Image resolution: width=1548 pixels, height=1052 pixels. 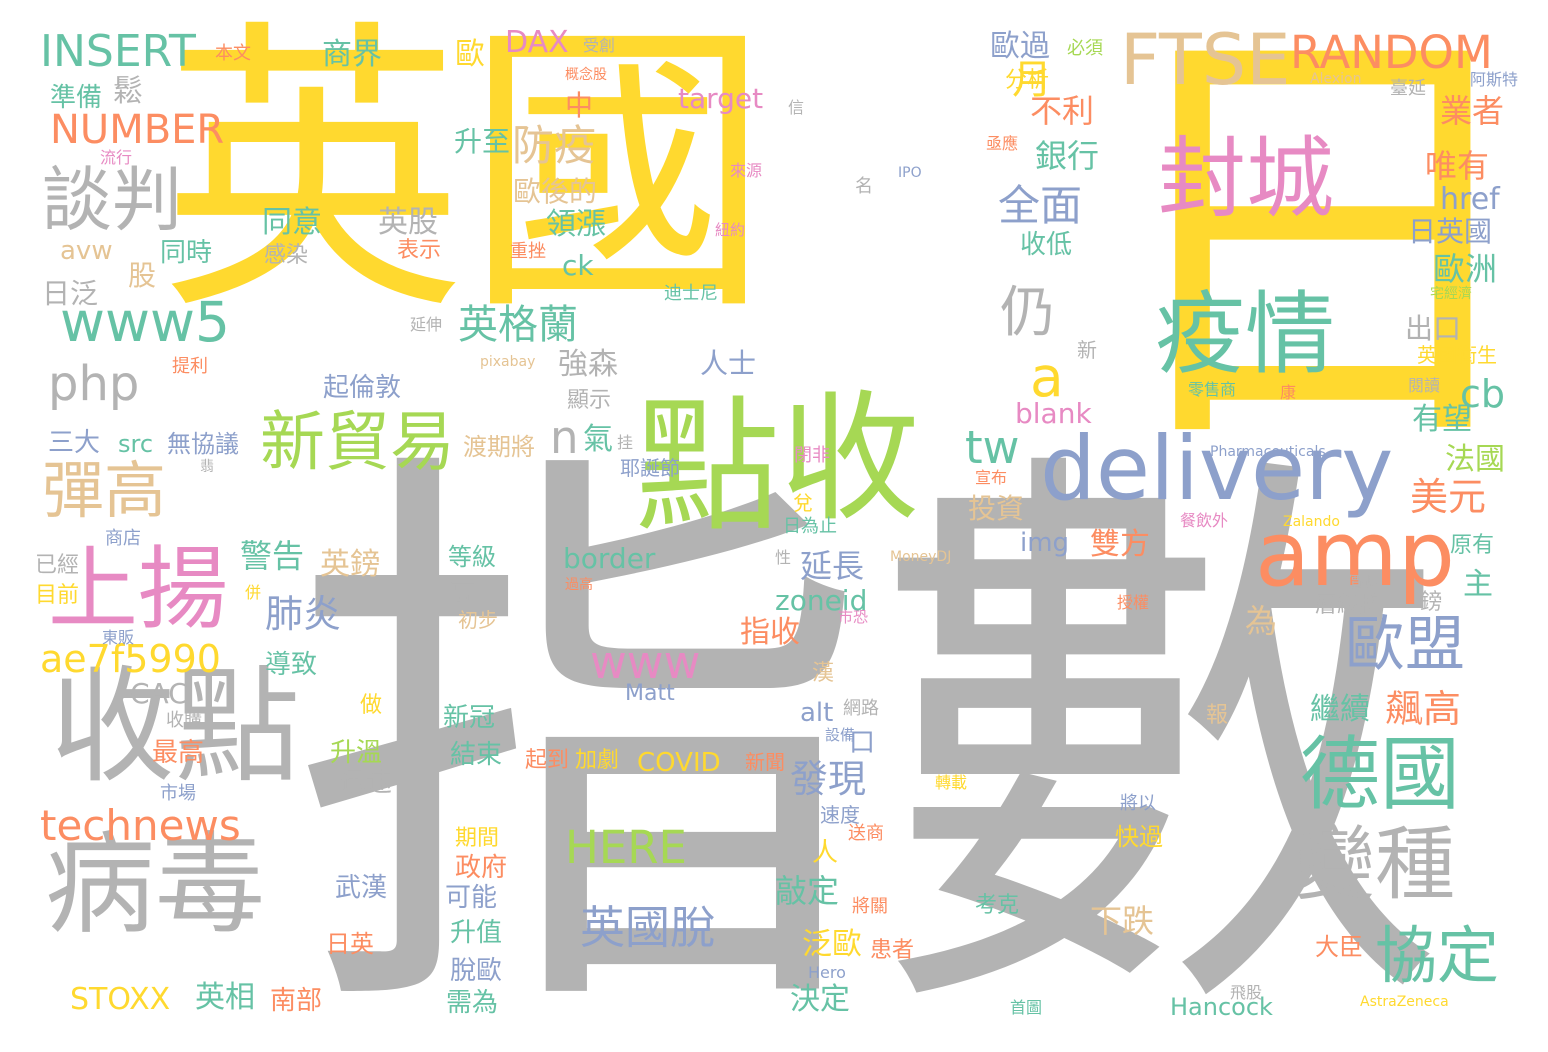 I want to click on cloud-word: img, so click(x=1045, y=543).